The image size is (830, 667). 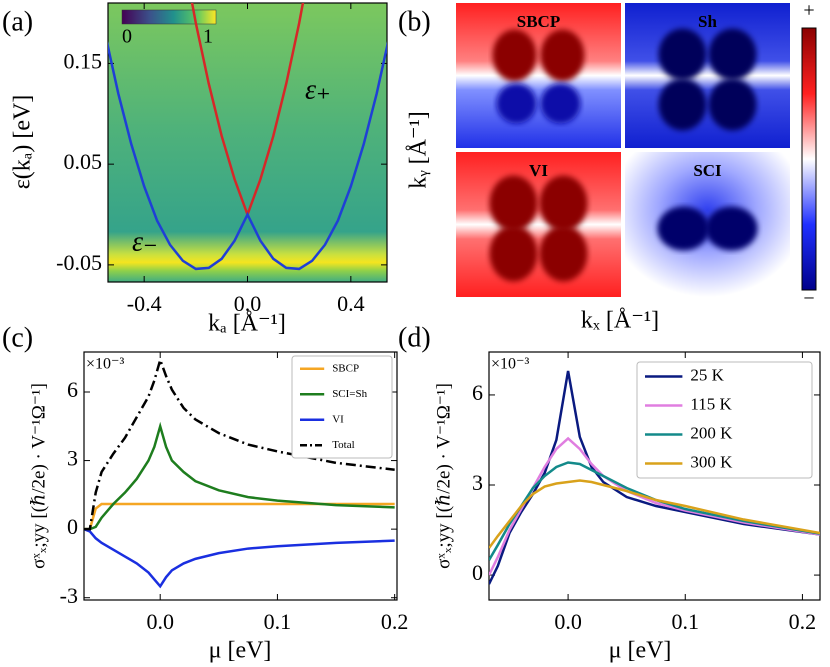 I want to click on plot-background, so click(x=247, y=142).